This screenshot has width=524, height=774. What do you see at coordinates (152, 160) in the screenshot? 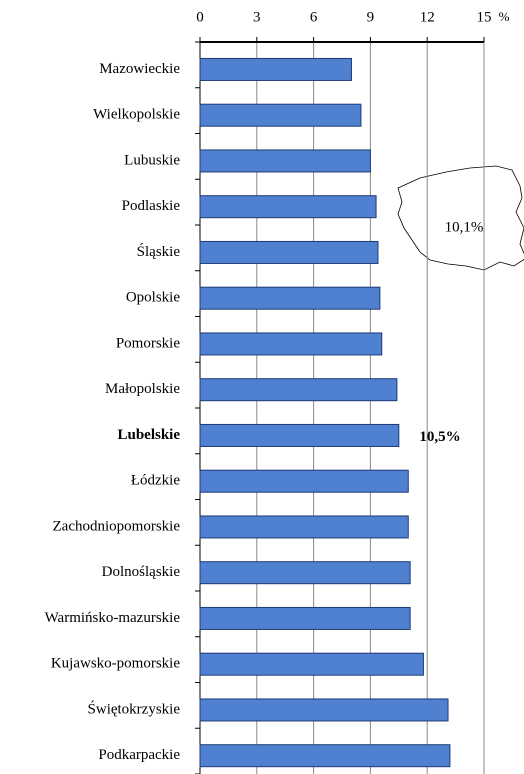
I see `y-tick-label: Lubuskie` at bounding box center [152, 160].